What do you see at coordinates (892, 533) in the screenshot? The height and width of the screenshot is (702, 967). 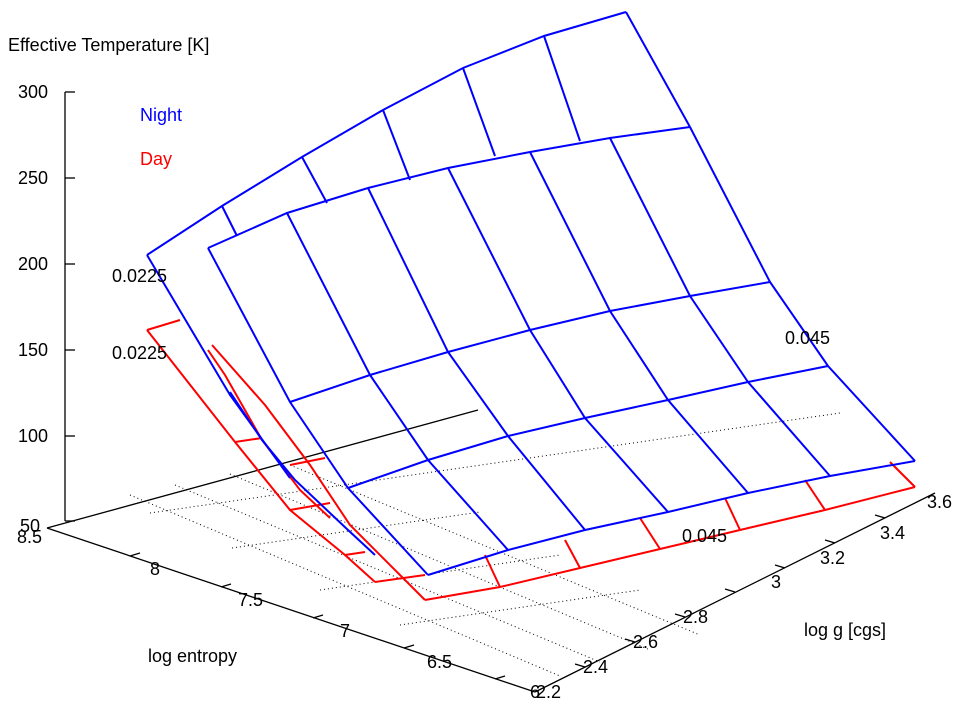 I see `y-tick-label: 3.4` at bounding box center [892, 533].